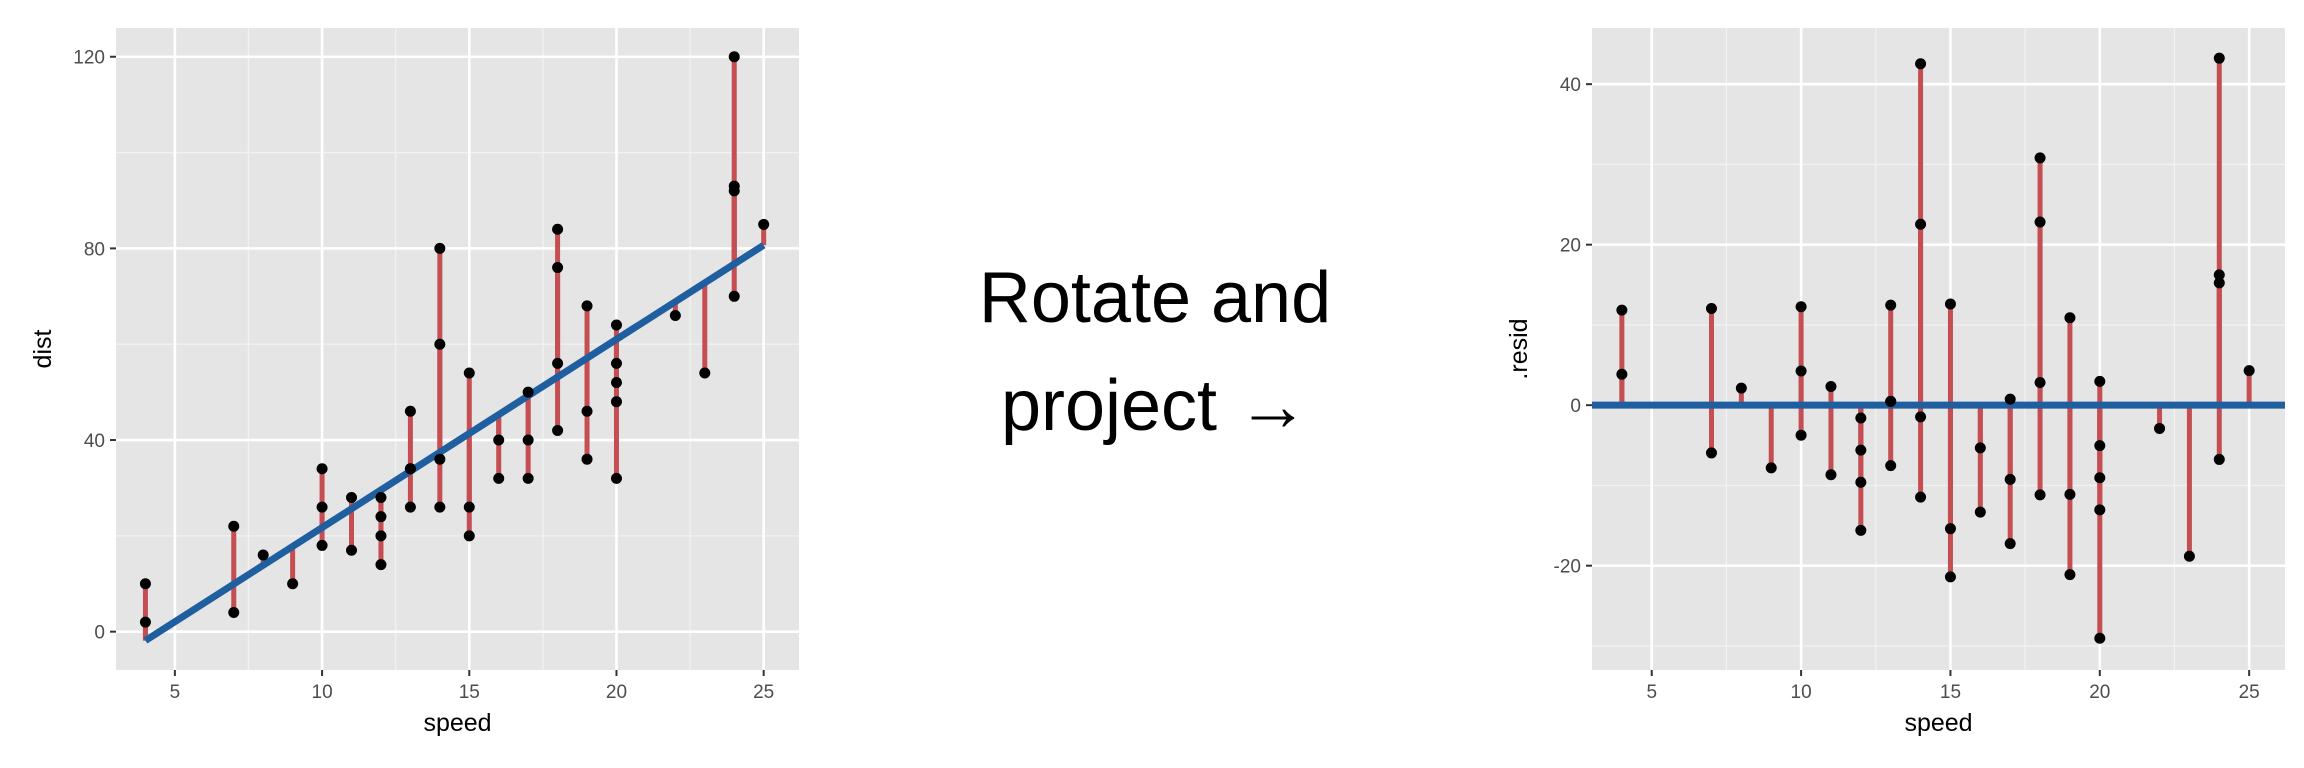  Describe the element at coordinates (43, 348) in the screenshot. I see `y-axis-title: dist` at that location.